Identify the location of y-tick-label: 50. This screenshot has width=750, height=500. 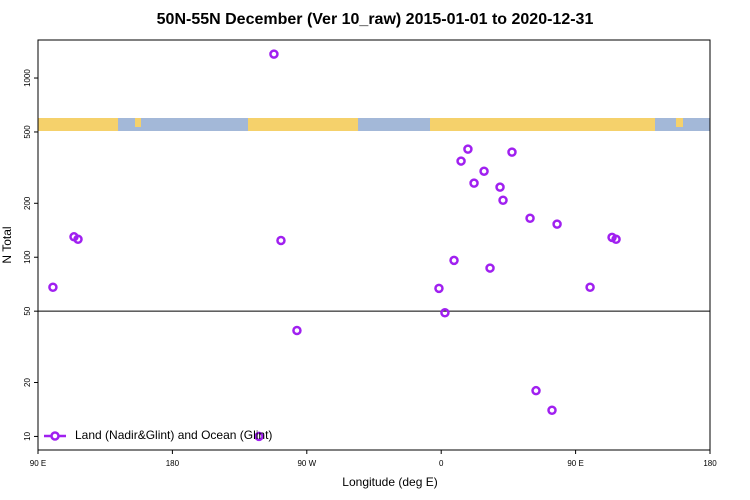
(27, 310).